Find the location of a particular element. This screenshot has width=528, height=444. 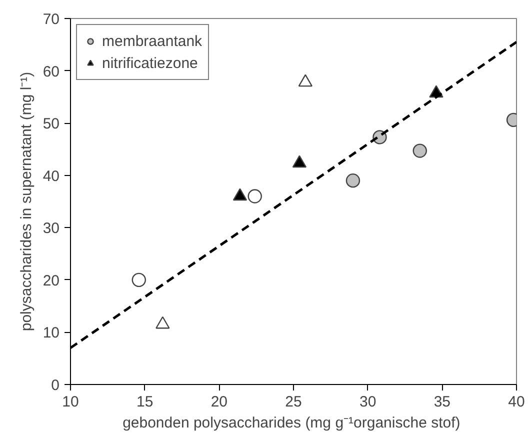

legend-label: membraantank is located at coordinates (152, 41).